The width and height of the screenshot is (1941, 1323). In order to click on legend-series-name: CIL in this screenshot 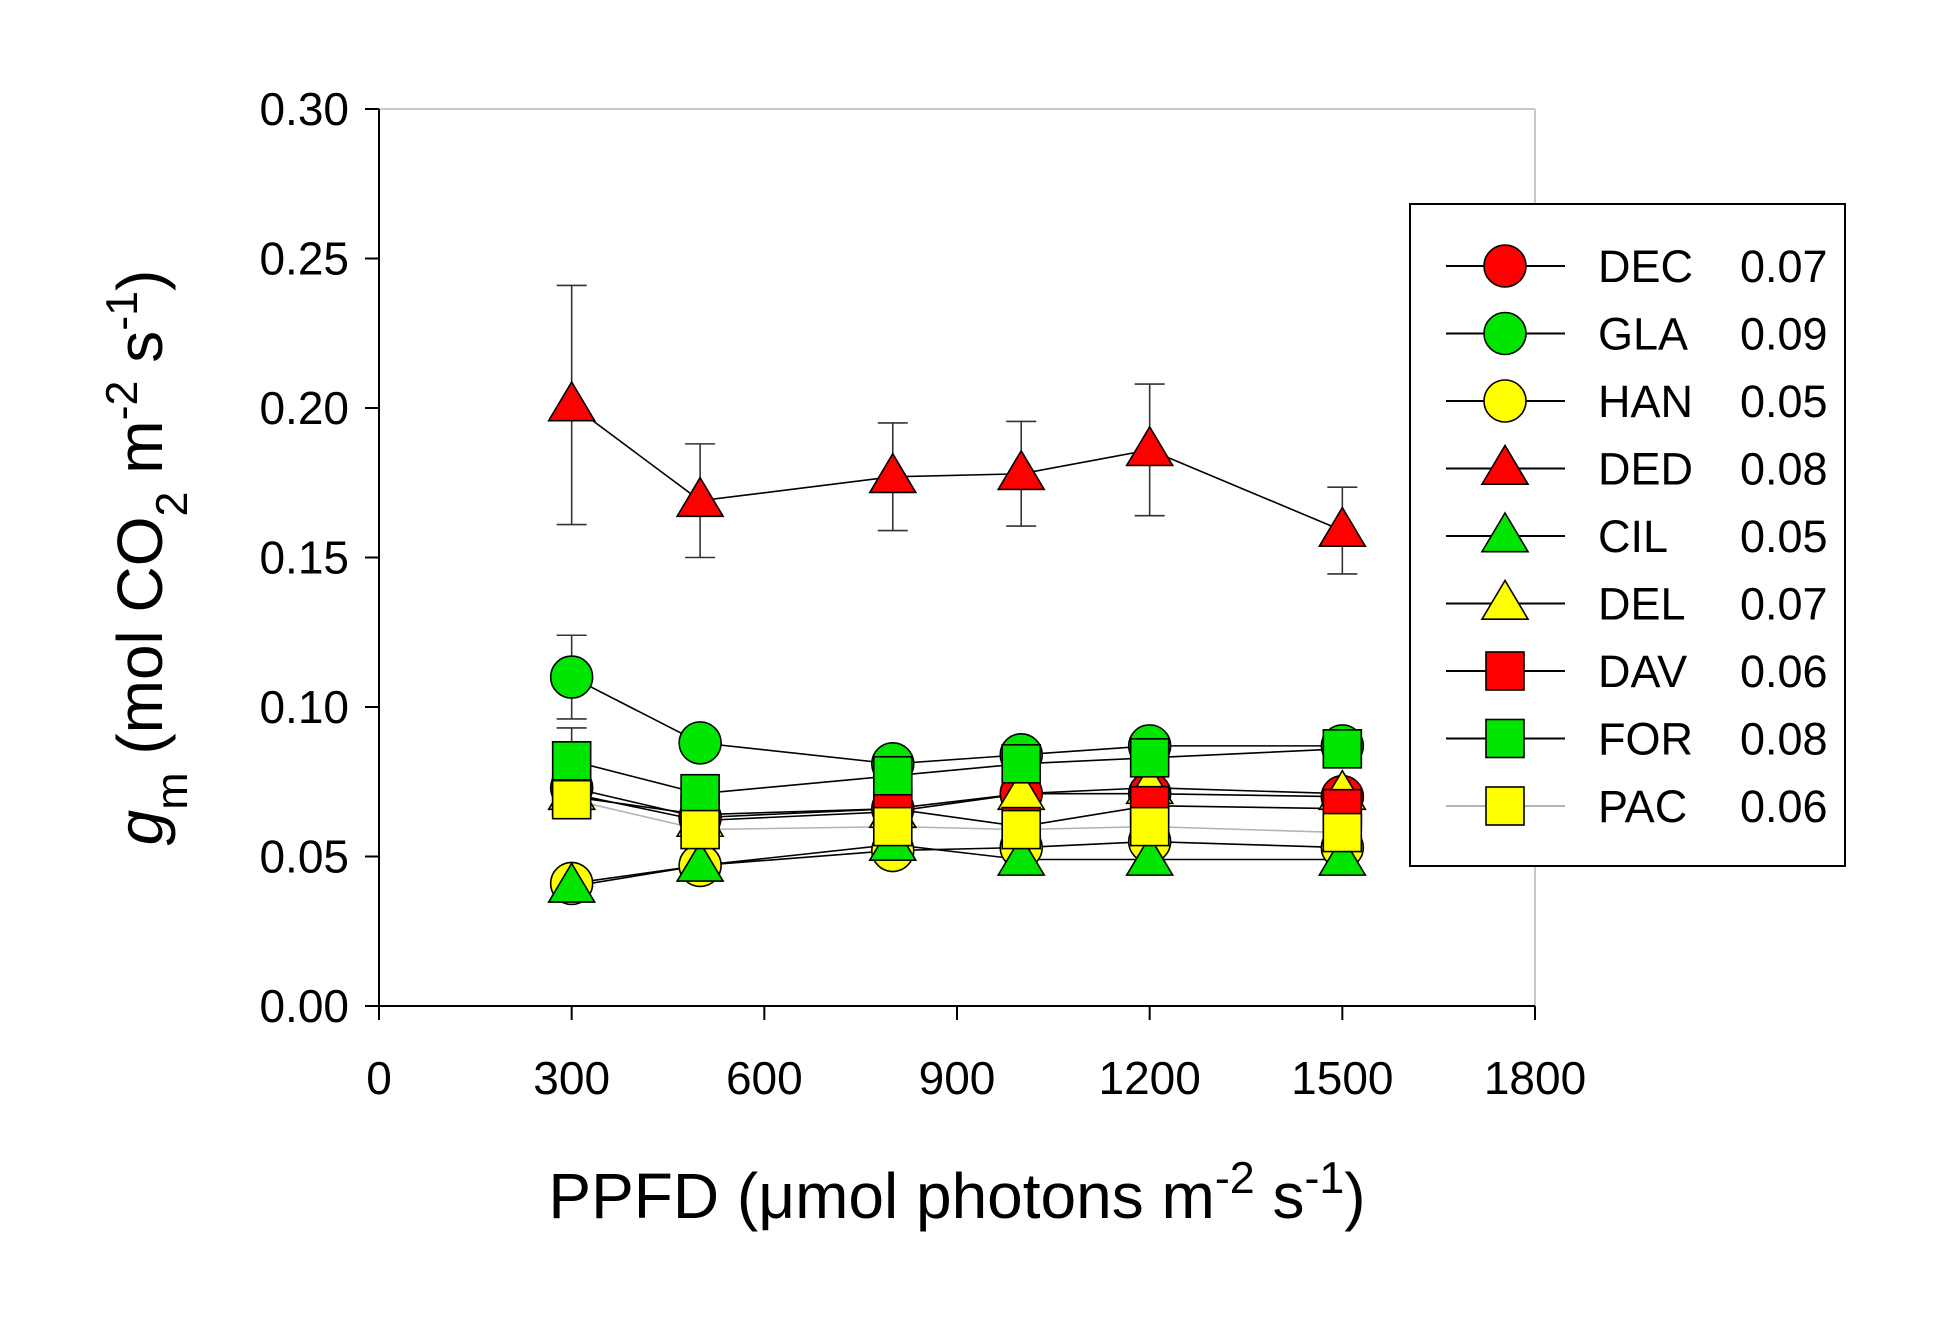, I will do `click(1633, 536)`.